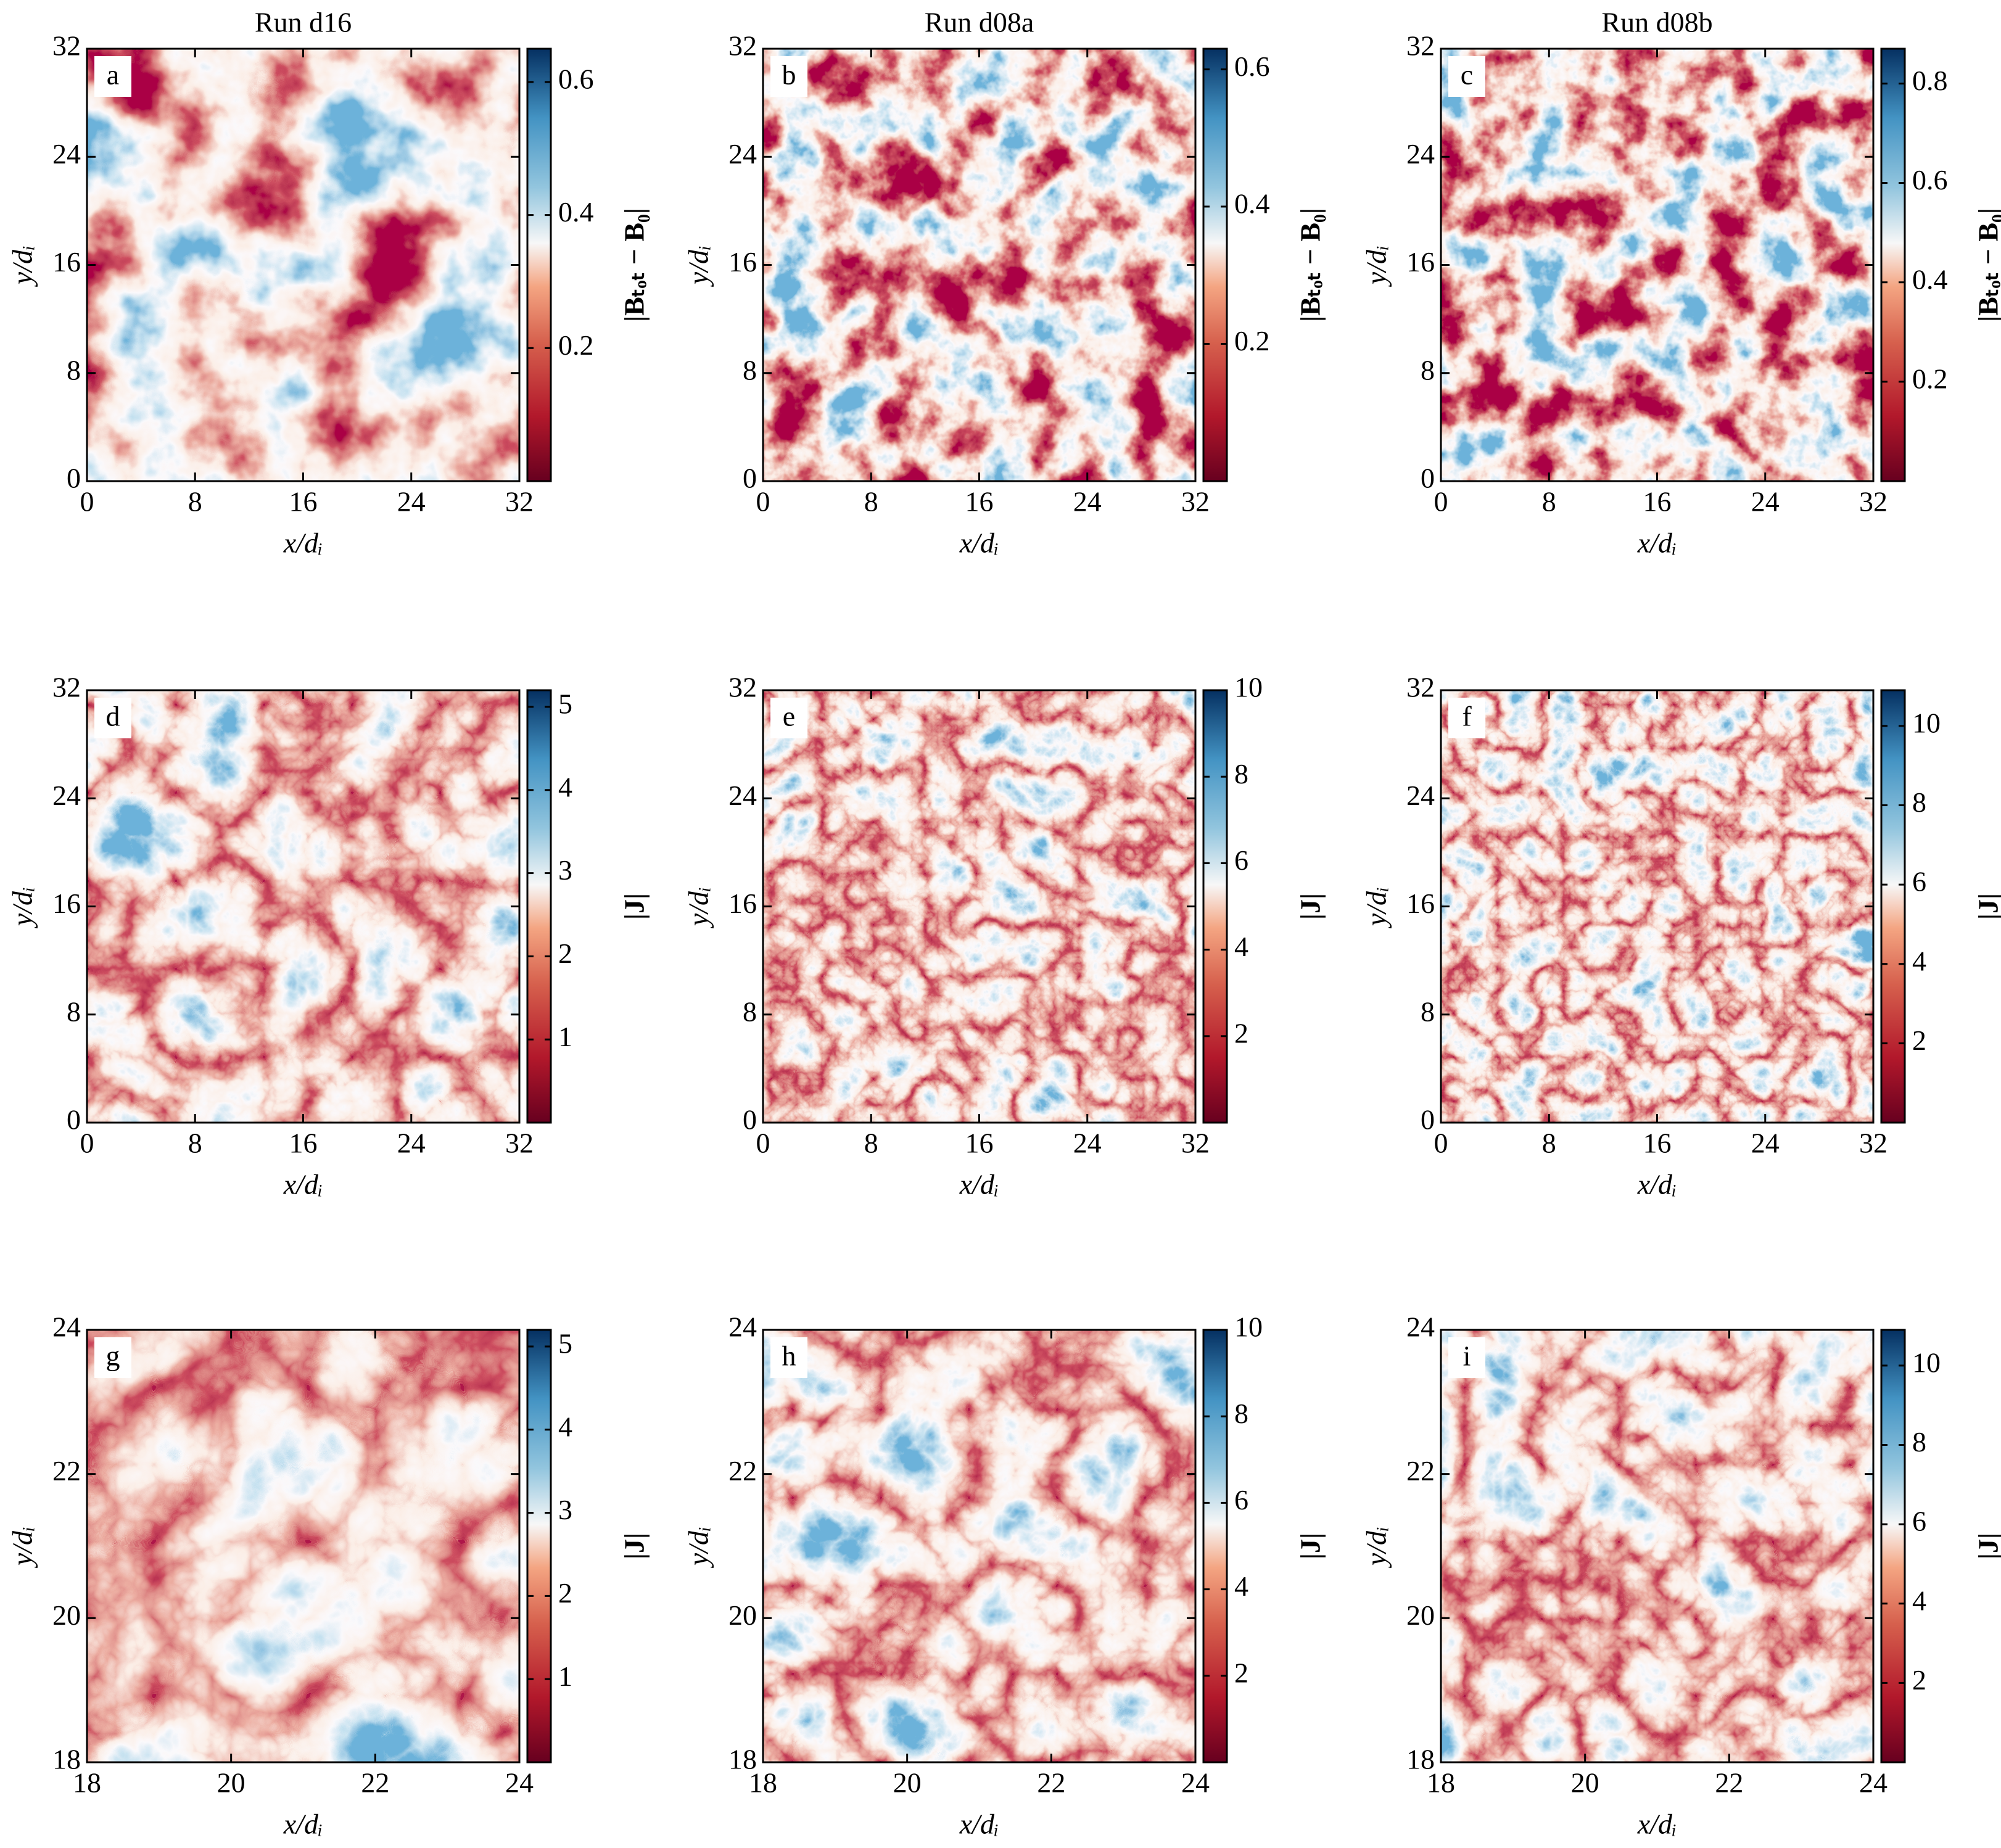 This screenshot has width=2001, height=1848. I want to click on colorbar-tick-label: 6, so click(1919, 881).